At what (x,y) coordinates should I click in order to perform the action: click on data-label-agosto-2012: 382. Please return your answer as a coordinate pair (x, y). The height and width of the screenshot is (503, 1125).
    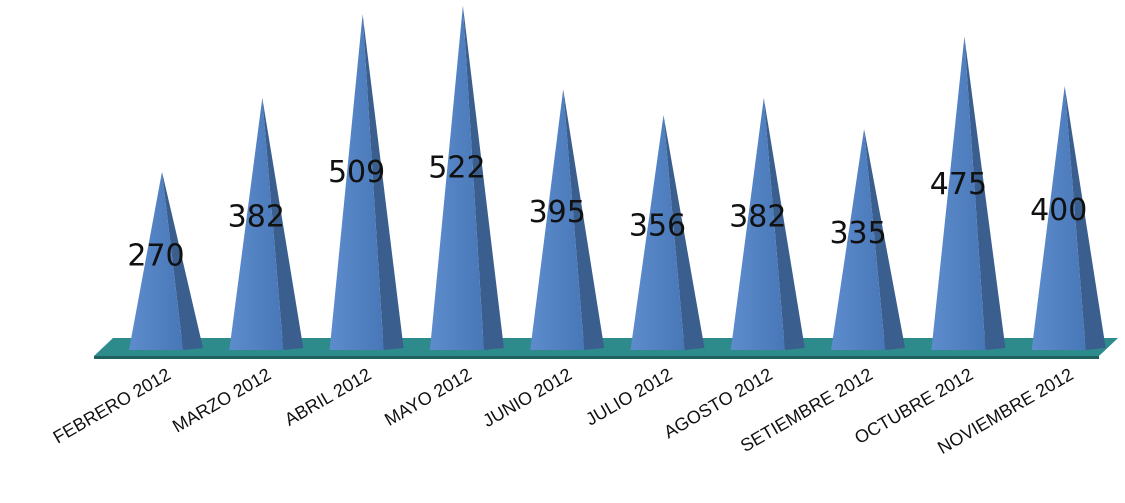
    Looking at the image, I should click on (757, 216).